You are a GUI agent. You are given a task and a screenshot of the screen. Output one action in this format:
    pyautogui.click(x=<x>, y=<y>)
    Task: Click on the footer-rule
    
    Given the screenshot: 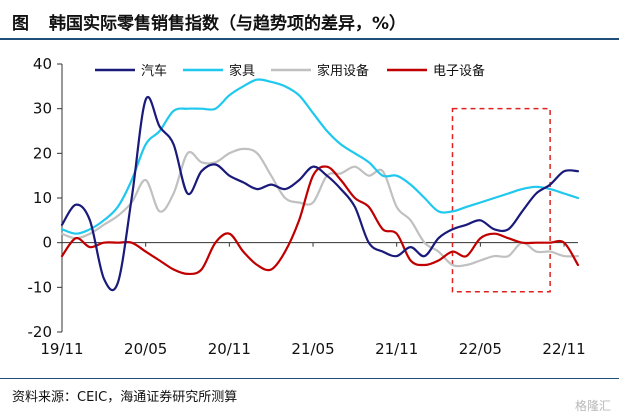 What is the action you would take?
    pyautogui.click(x=309, y=378)
    